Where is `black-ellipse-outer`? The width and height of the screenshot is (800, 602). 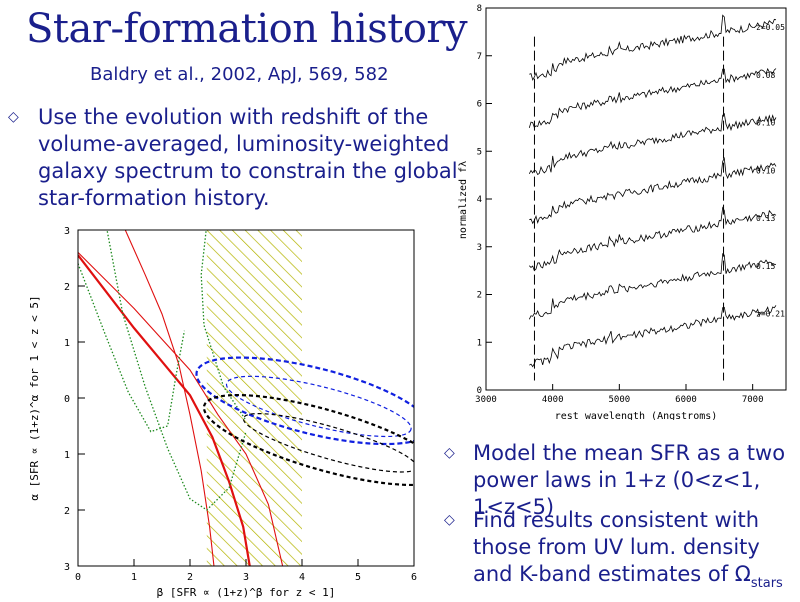
black-ellipse-outer is located at coordinates (308, 440).